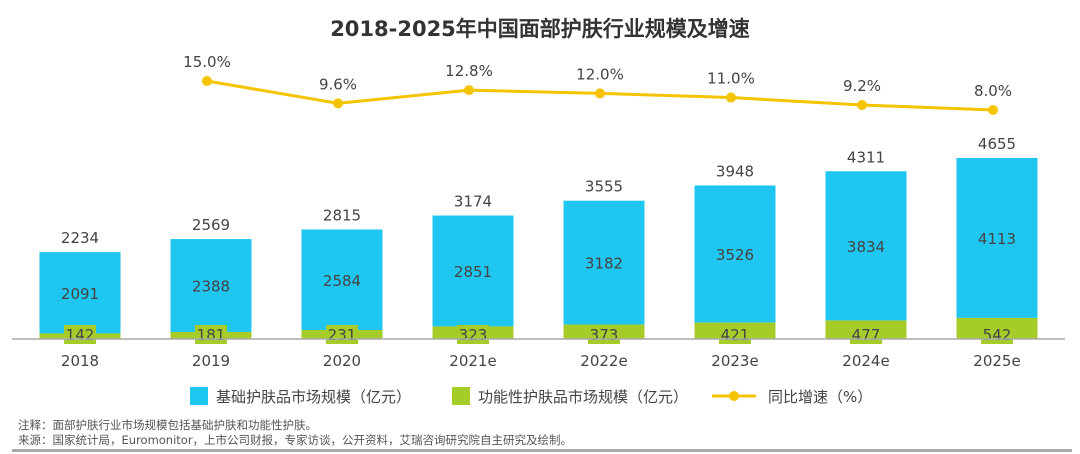 This screenshot has height=454, width=1080. What do you see at coordinates (80, 238) in the screenshot?
I see `total-label: 2234` at bounding box center [80, 238].